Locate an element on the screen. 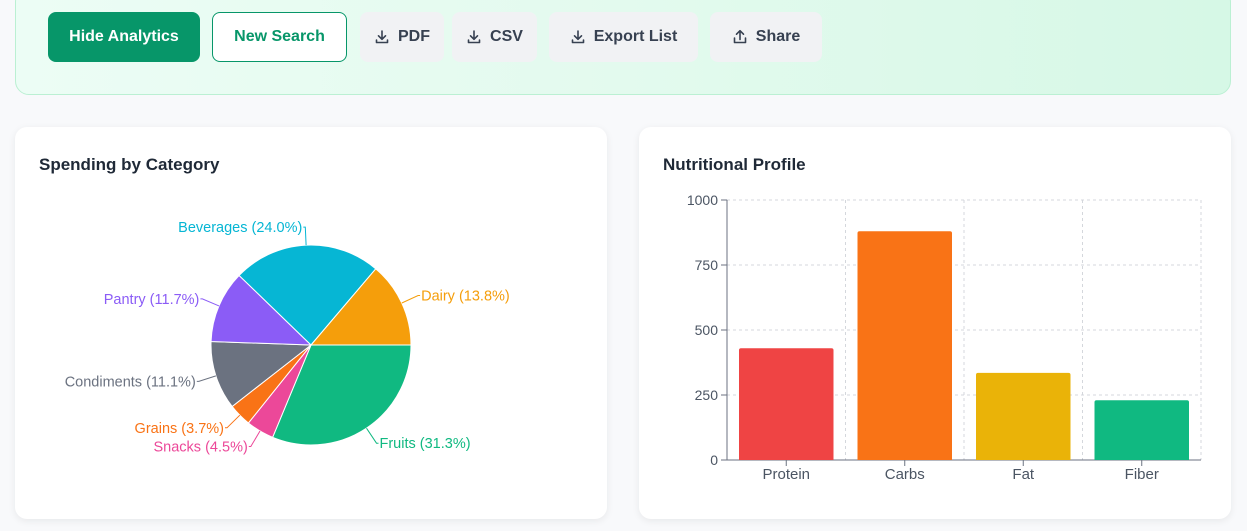 Image resolution: width=1247 pixels, height=531 pixels. pdf-download-button: PDF is located at coordinates (402, 37).